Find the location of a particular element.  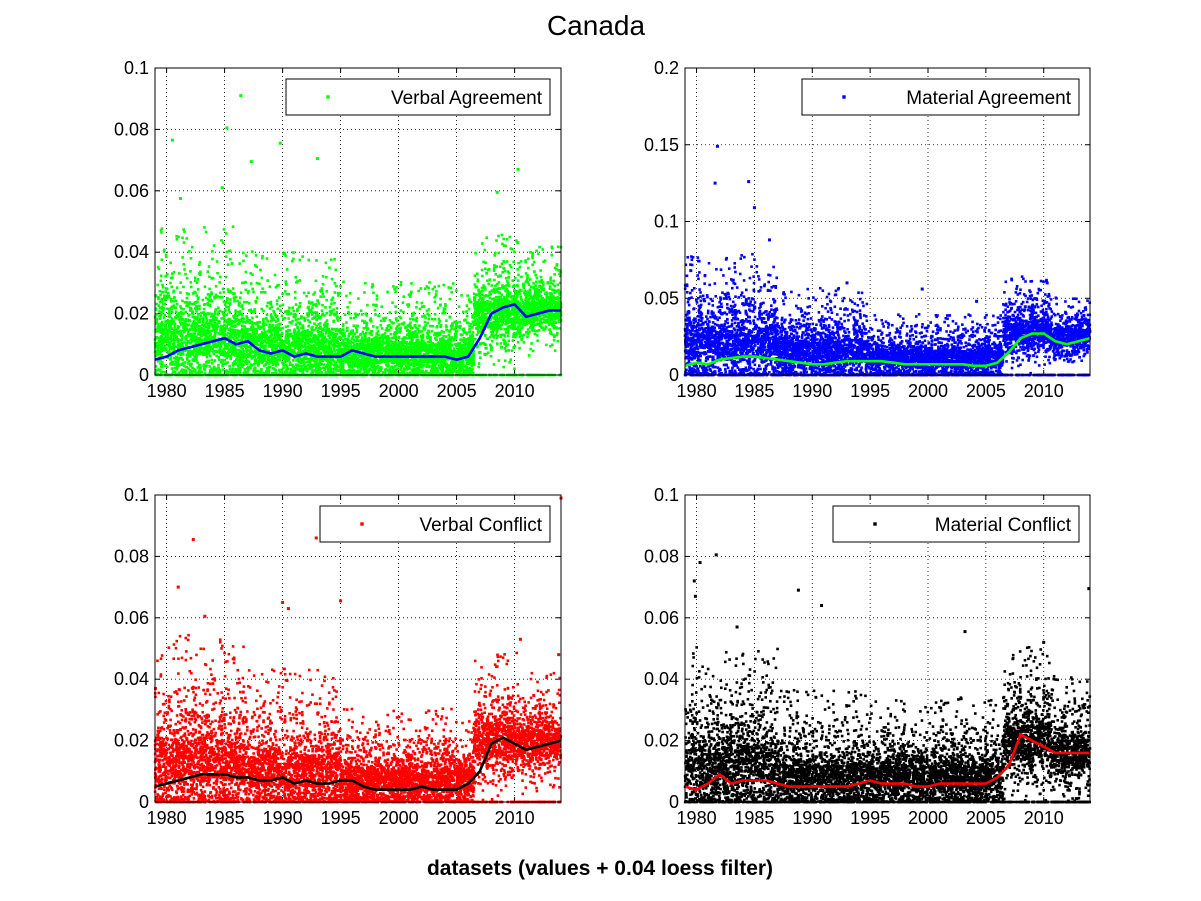

x-tick-label: 1990 is located at coordinates (283, 391).